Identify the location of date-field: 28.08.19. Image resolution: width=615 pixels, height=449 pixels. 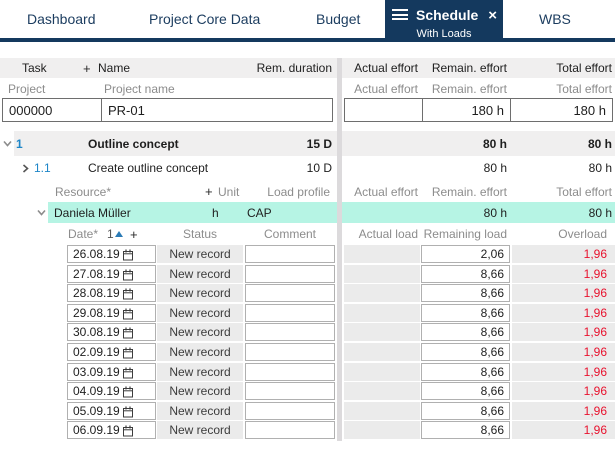
(111, 293).